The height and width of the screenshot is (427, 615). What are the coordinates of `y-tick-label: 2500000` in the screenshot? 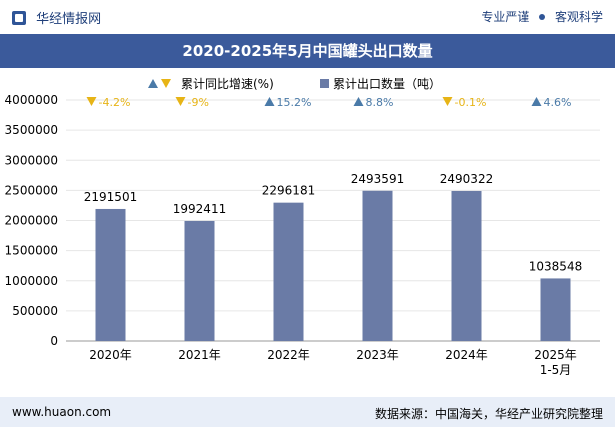 It's located at (31, 190).